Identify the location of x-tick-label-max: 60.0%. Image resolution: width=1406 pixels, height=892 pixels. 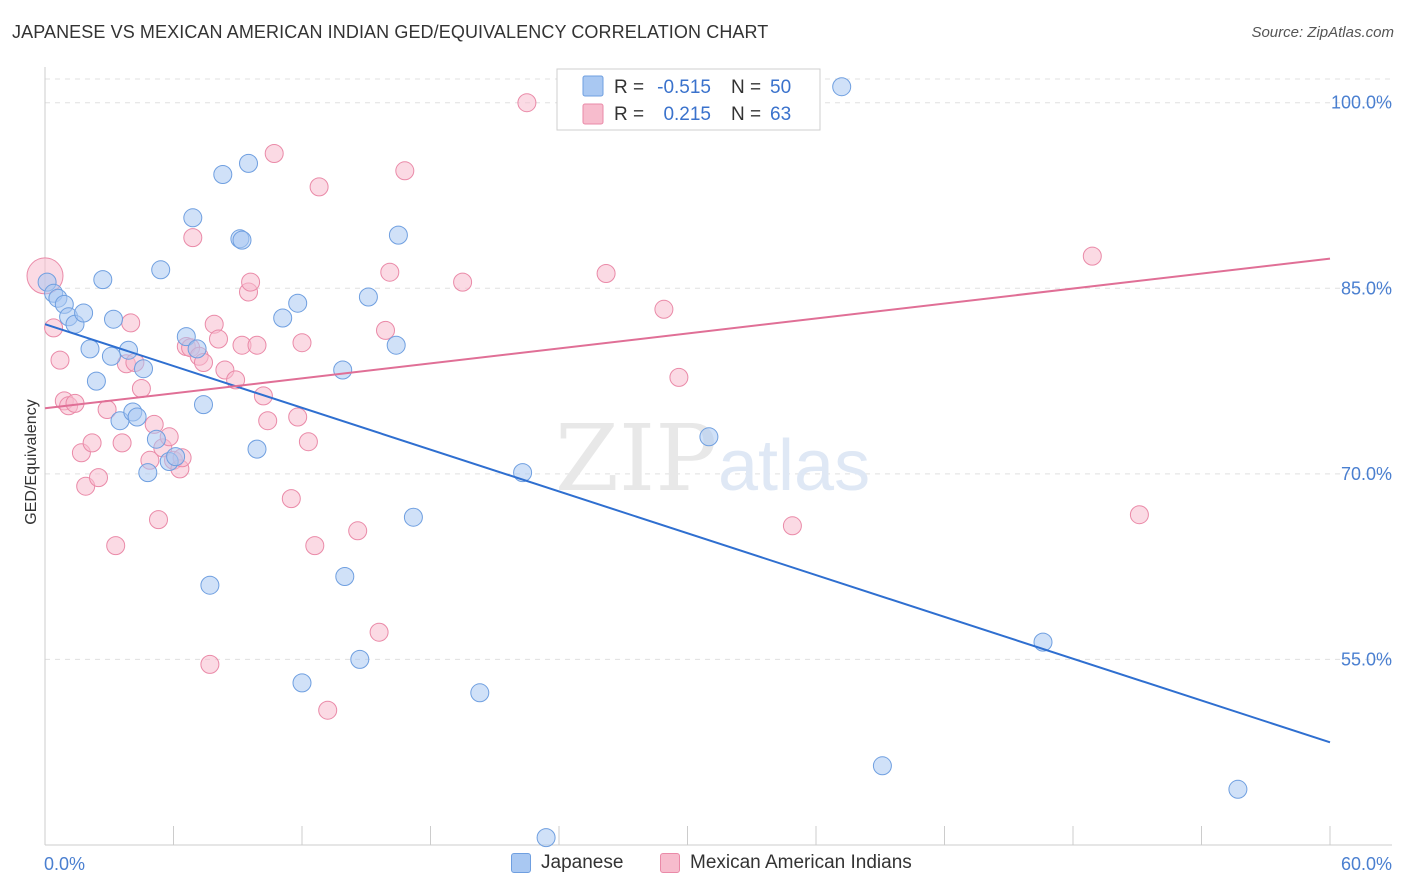
(1366, 864).